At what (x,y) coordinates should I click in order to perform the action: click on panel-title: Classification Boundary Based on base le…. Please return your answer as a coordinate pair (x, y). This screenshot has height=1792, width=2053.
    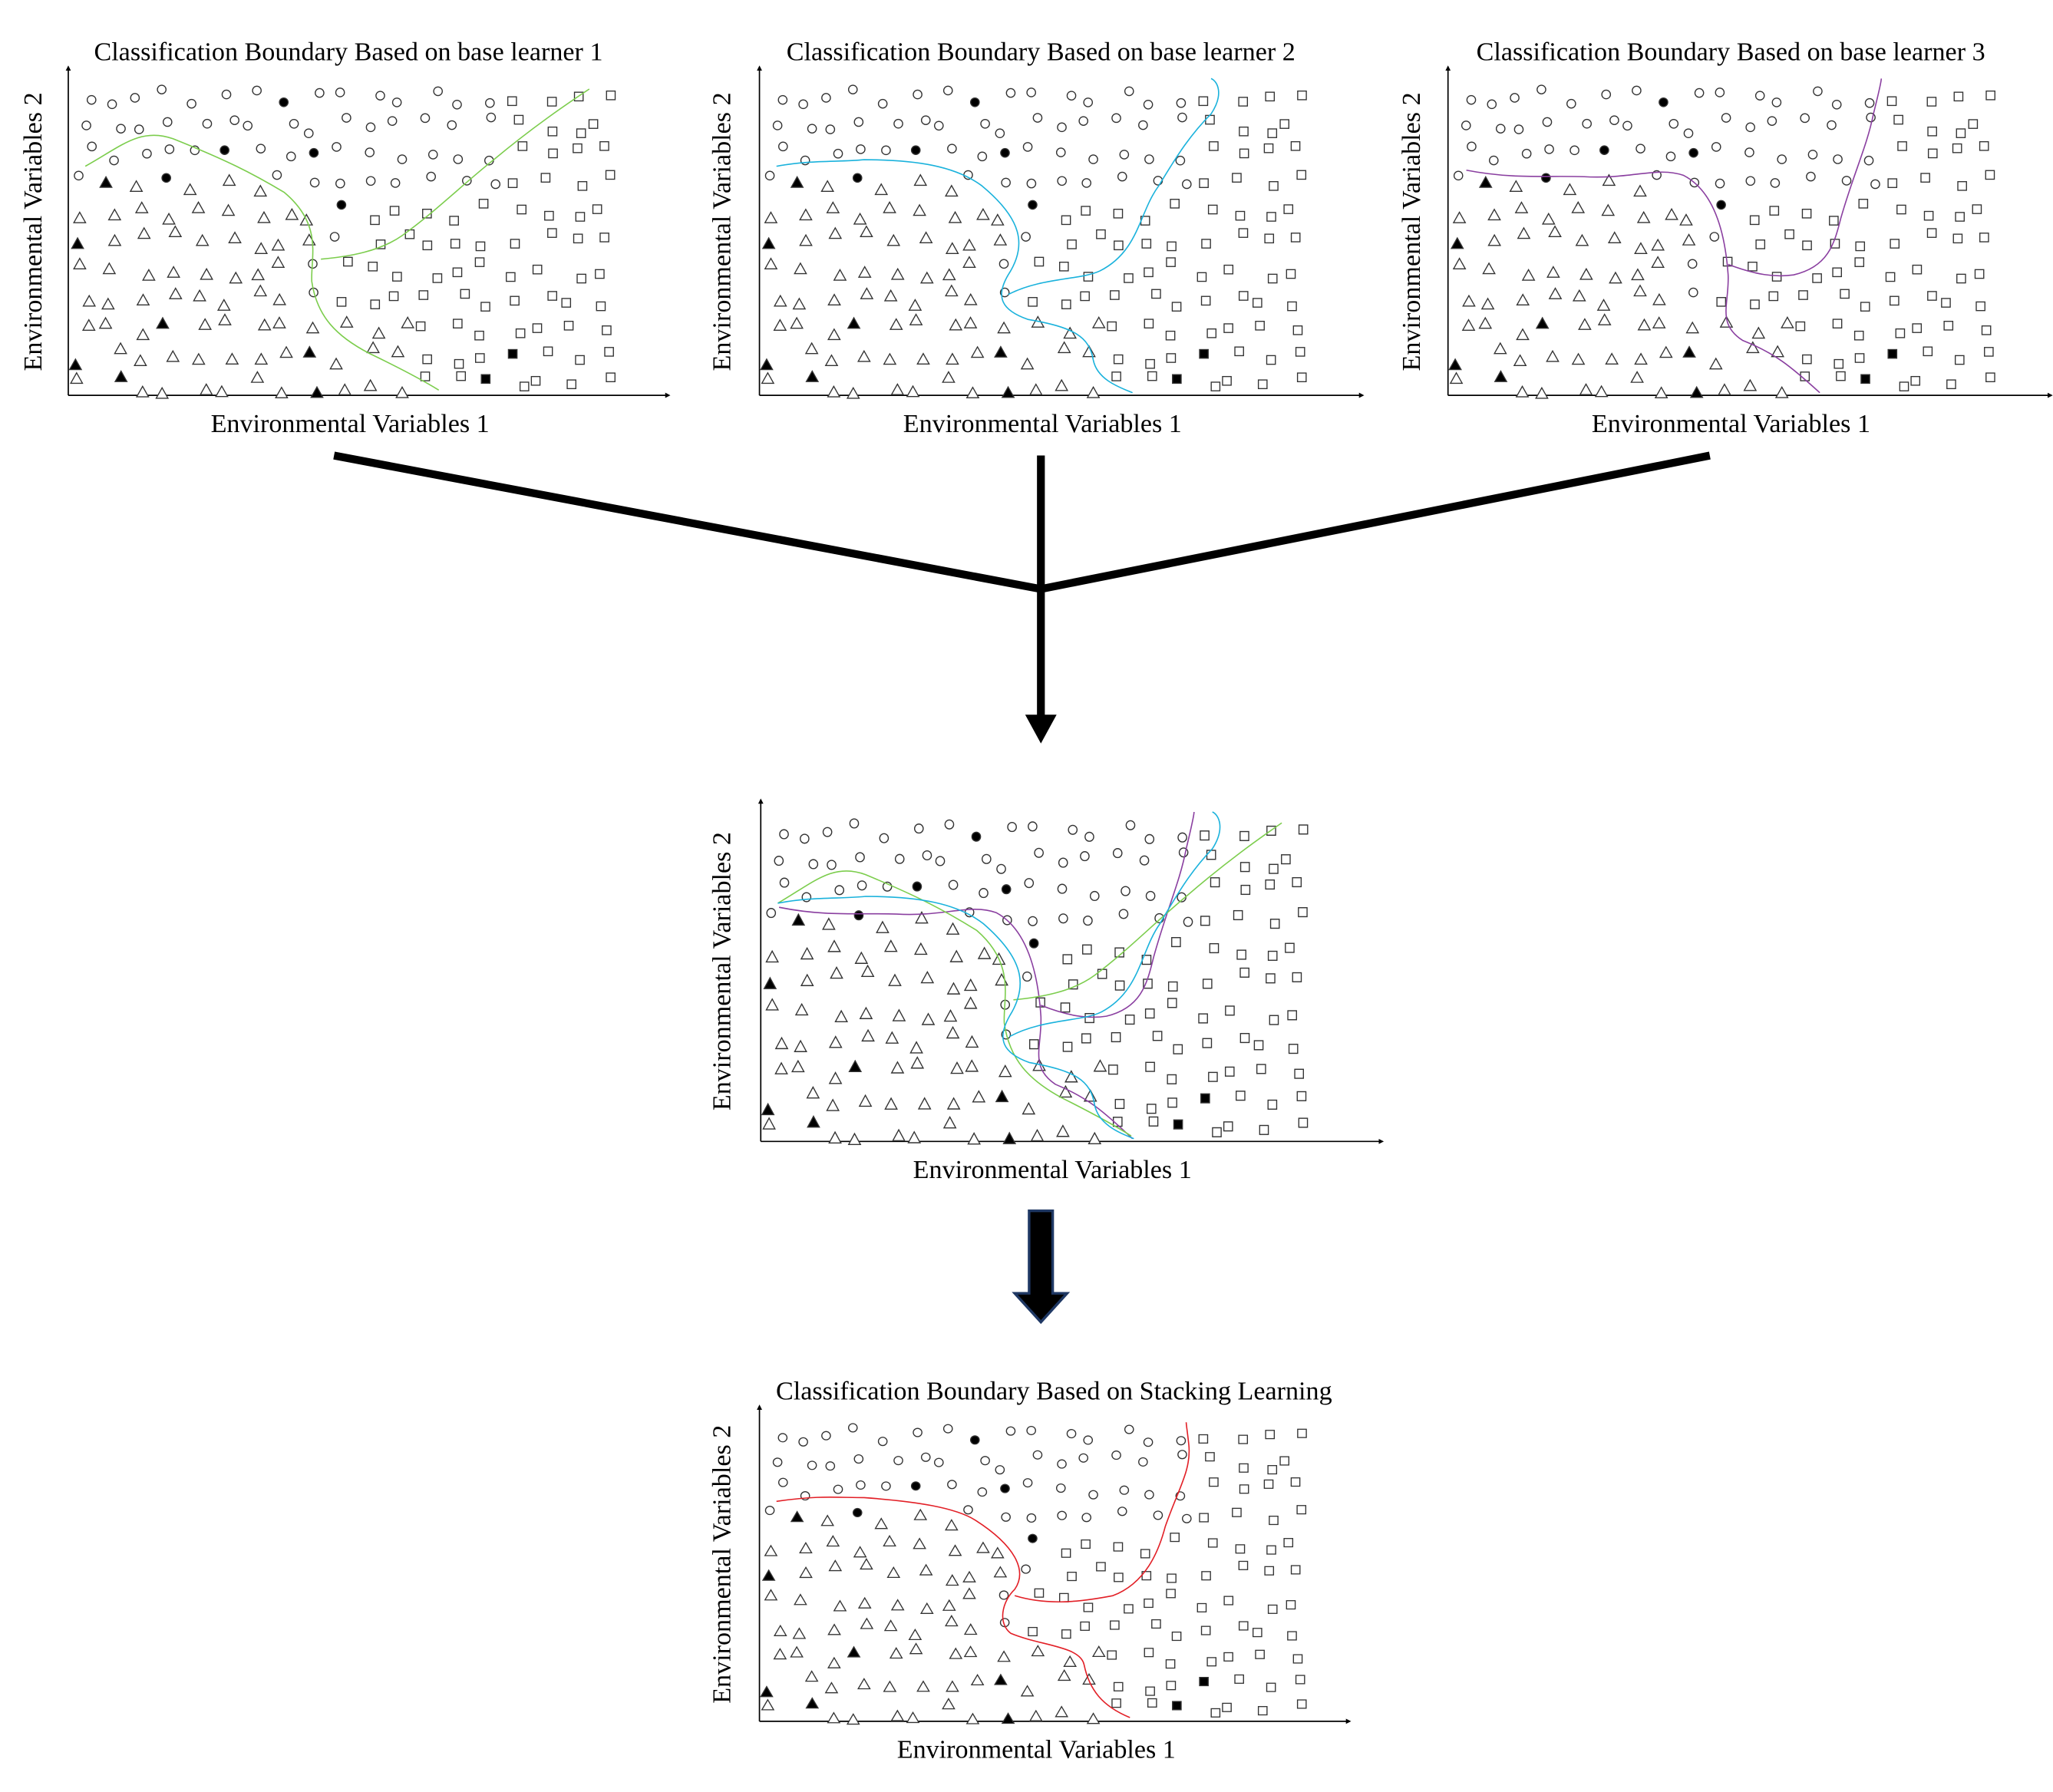
    Looking at the image, I should click on (1041, 52).